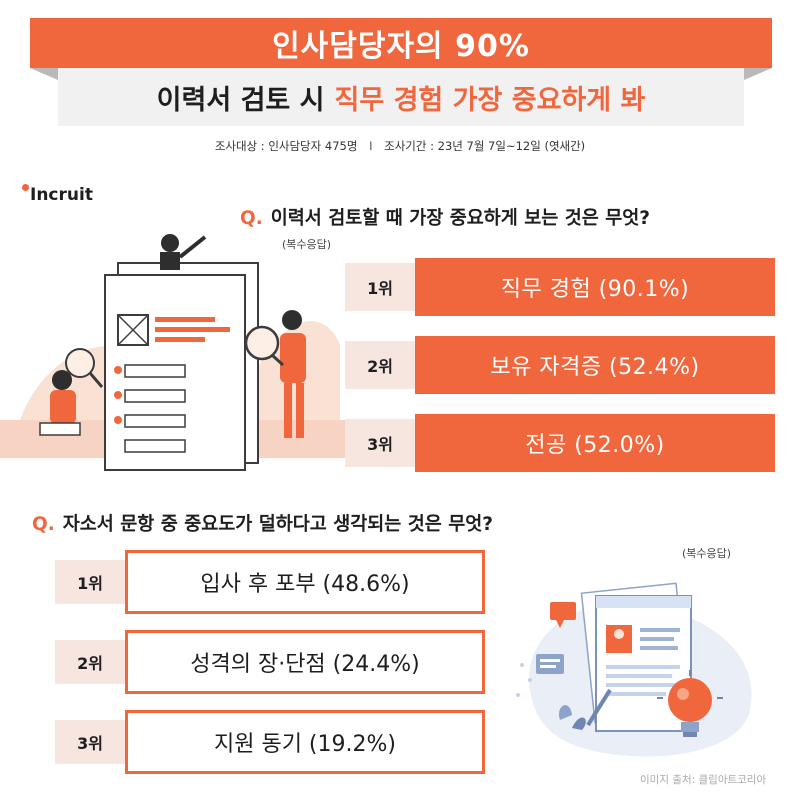 The height and width of the screenshot is (800, 800). What do you see at coordinates (703, 780) in the screenshot?
I see `image-credit: 이미지 출처: 클립아트코리아` at bounding box center [703, 780].